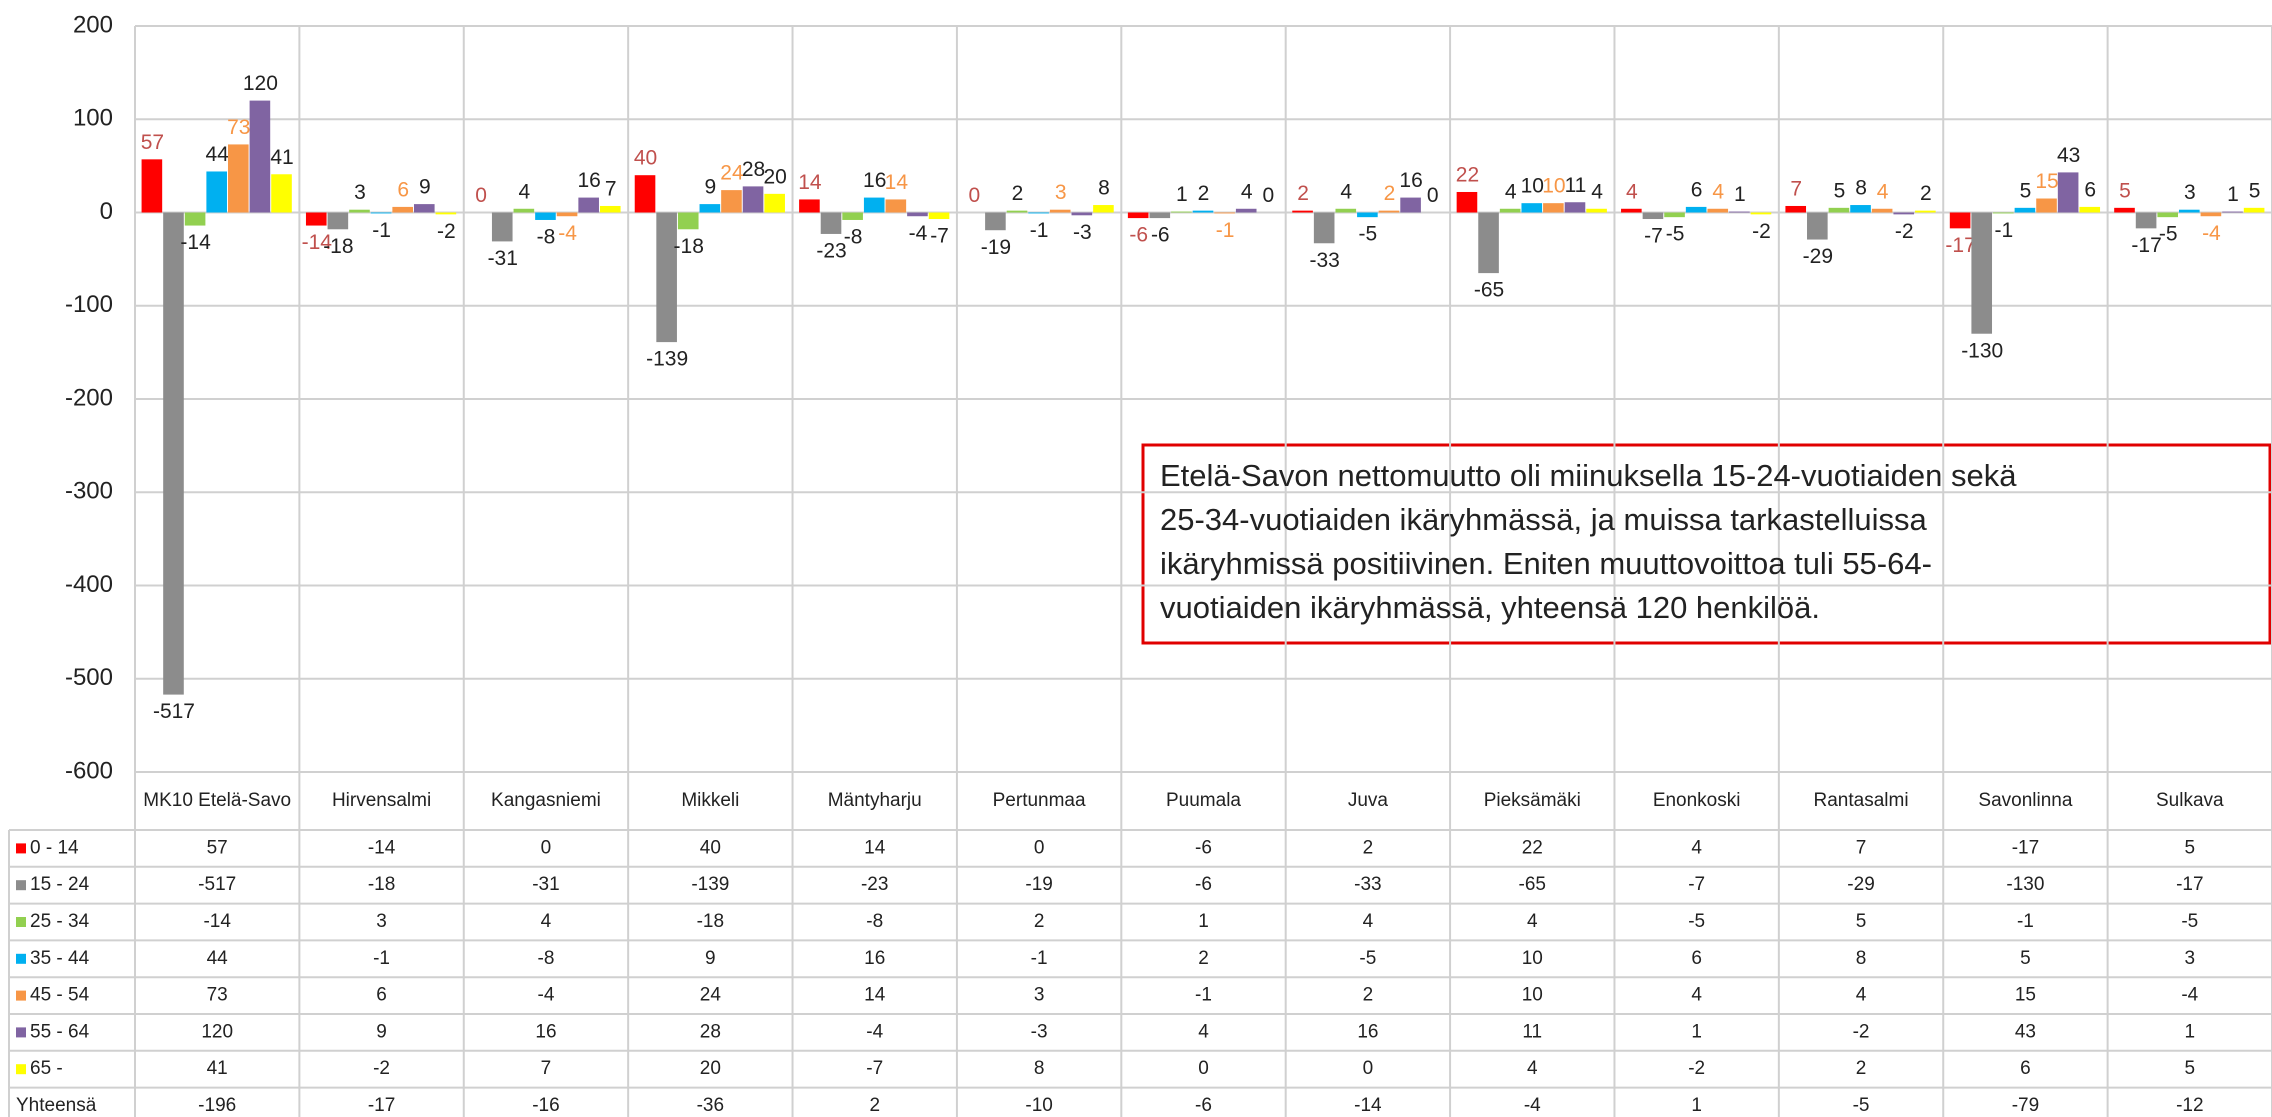 Image resolution: width=2272 pixels, height=1117 pixels. Describe the element at coordinates (217, 1105) in the screenshot. I see `table-cell: -196` at that location.